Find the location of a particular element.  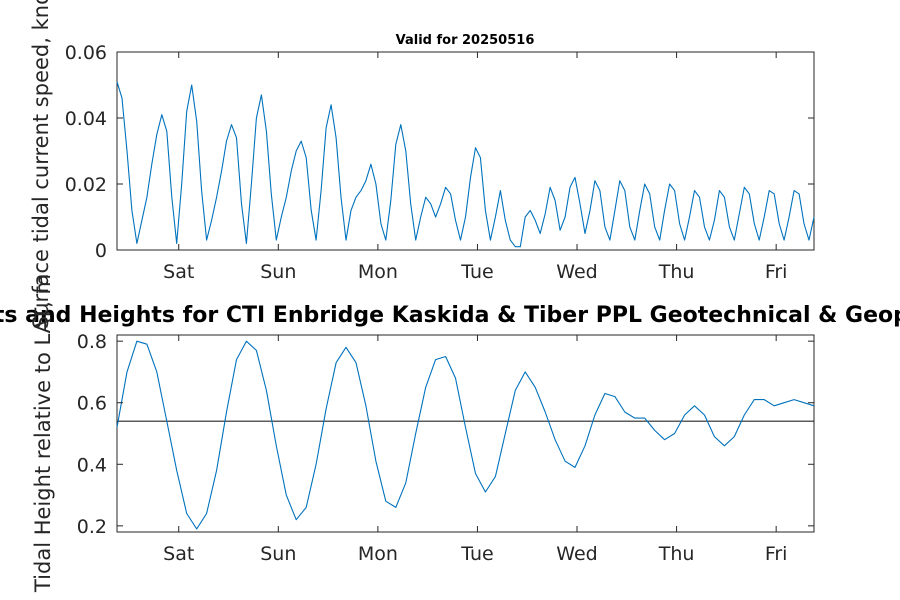

current-speed-title: Valid for 20250516 is located at coordinates (465, 40).